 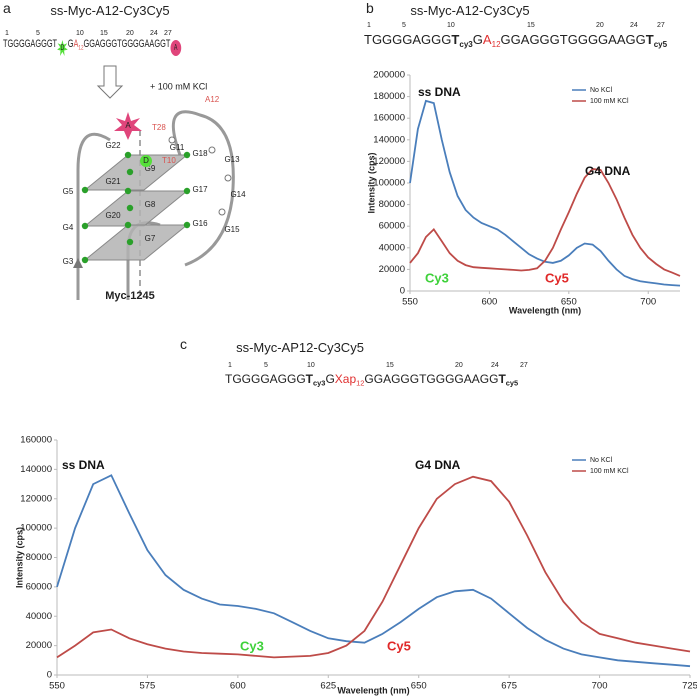 I want to click on arrow, so click(x=110, y=82).